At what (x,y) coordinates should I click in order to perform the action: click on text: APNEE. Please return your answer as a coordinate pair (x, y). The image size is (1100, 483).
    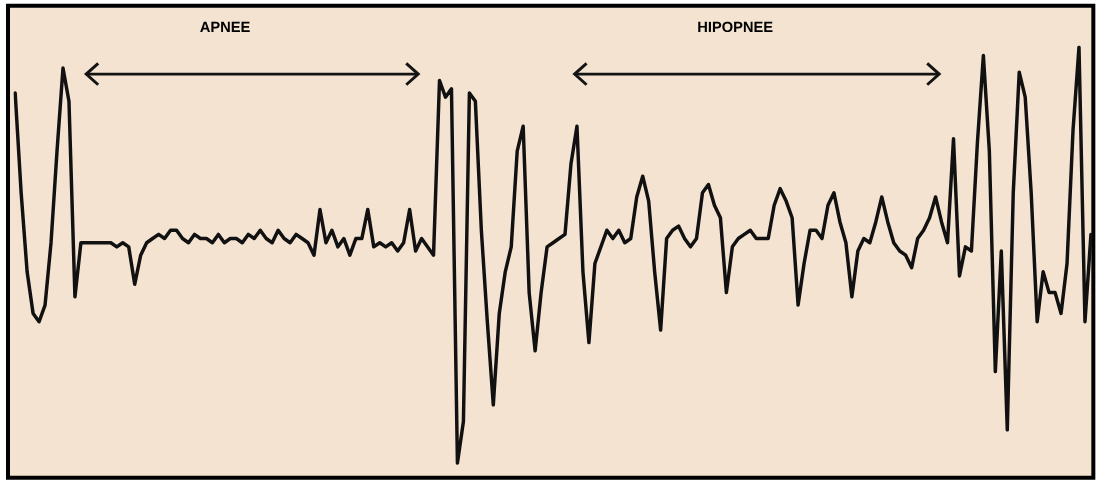
    Looking at the image, I should click on (225, 26).